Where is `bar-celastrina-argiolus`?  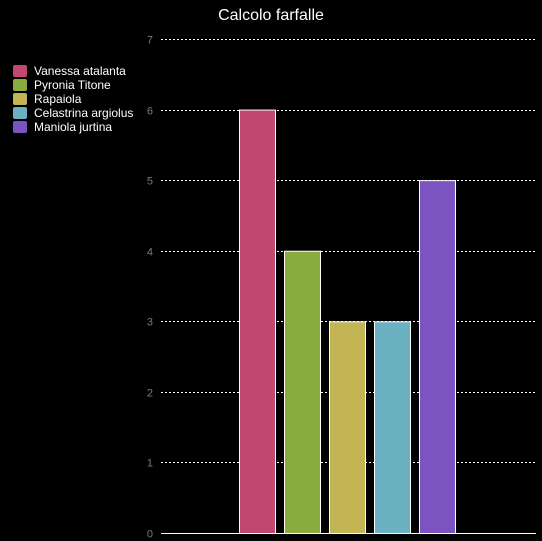
bar-celastrina-argiolus is located at coordinates (392, 427).